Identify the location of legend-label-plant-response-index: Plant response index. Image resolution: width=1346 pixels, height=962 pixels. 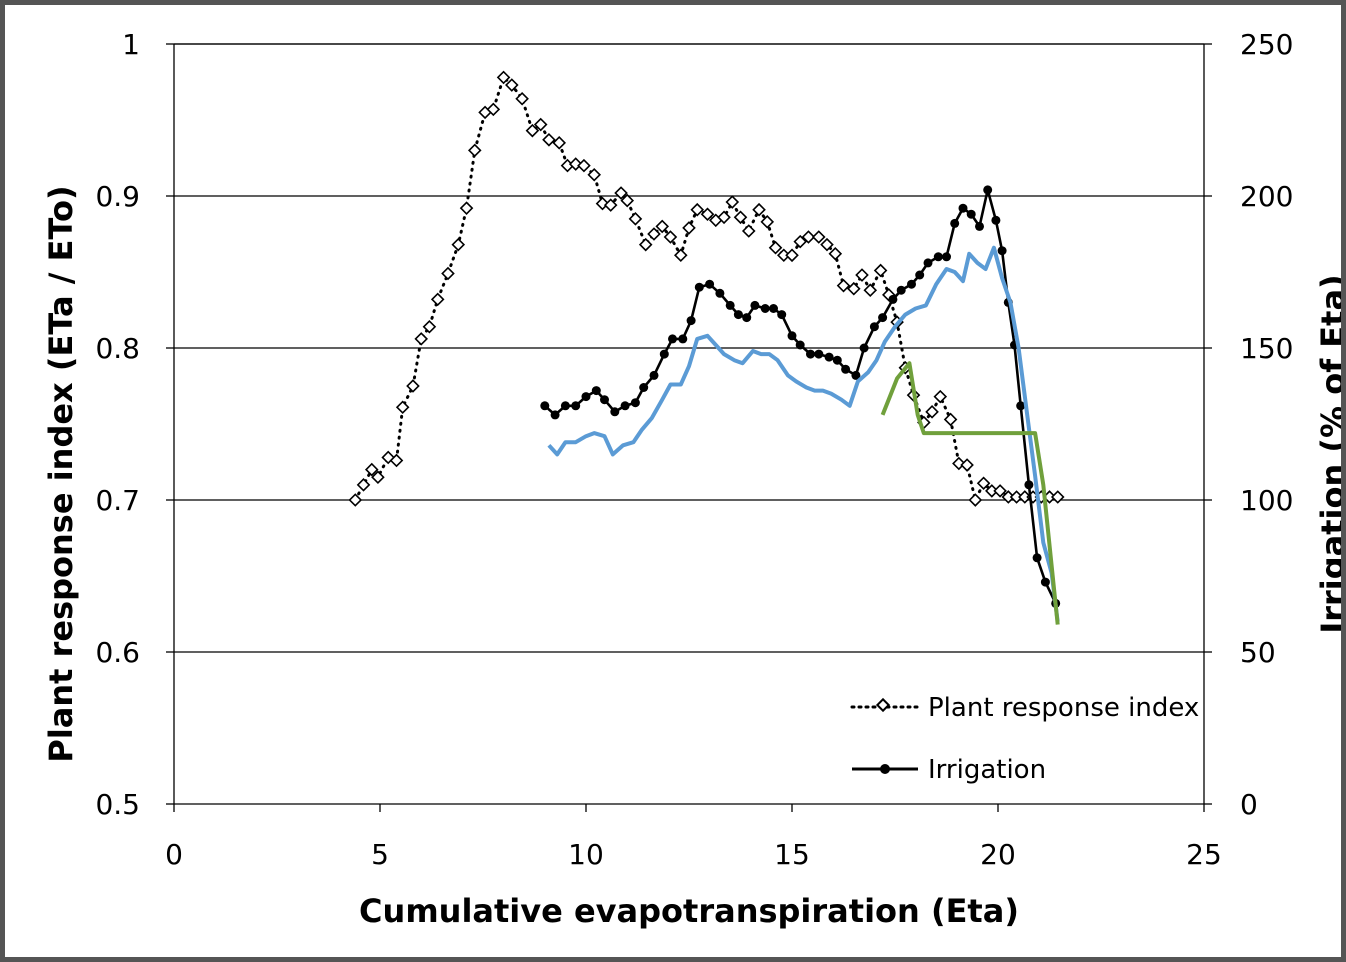
(1063, 708).